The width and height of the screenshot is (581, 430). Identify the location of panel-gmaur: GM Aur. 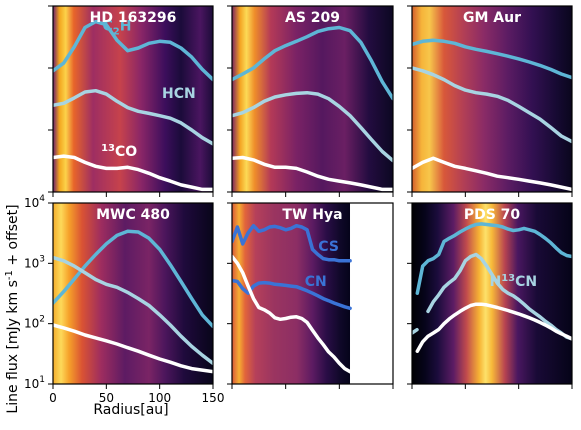
(490, 101).